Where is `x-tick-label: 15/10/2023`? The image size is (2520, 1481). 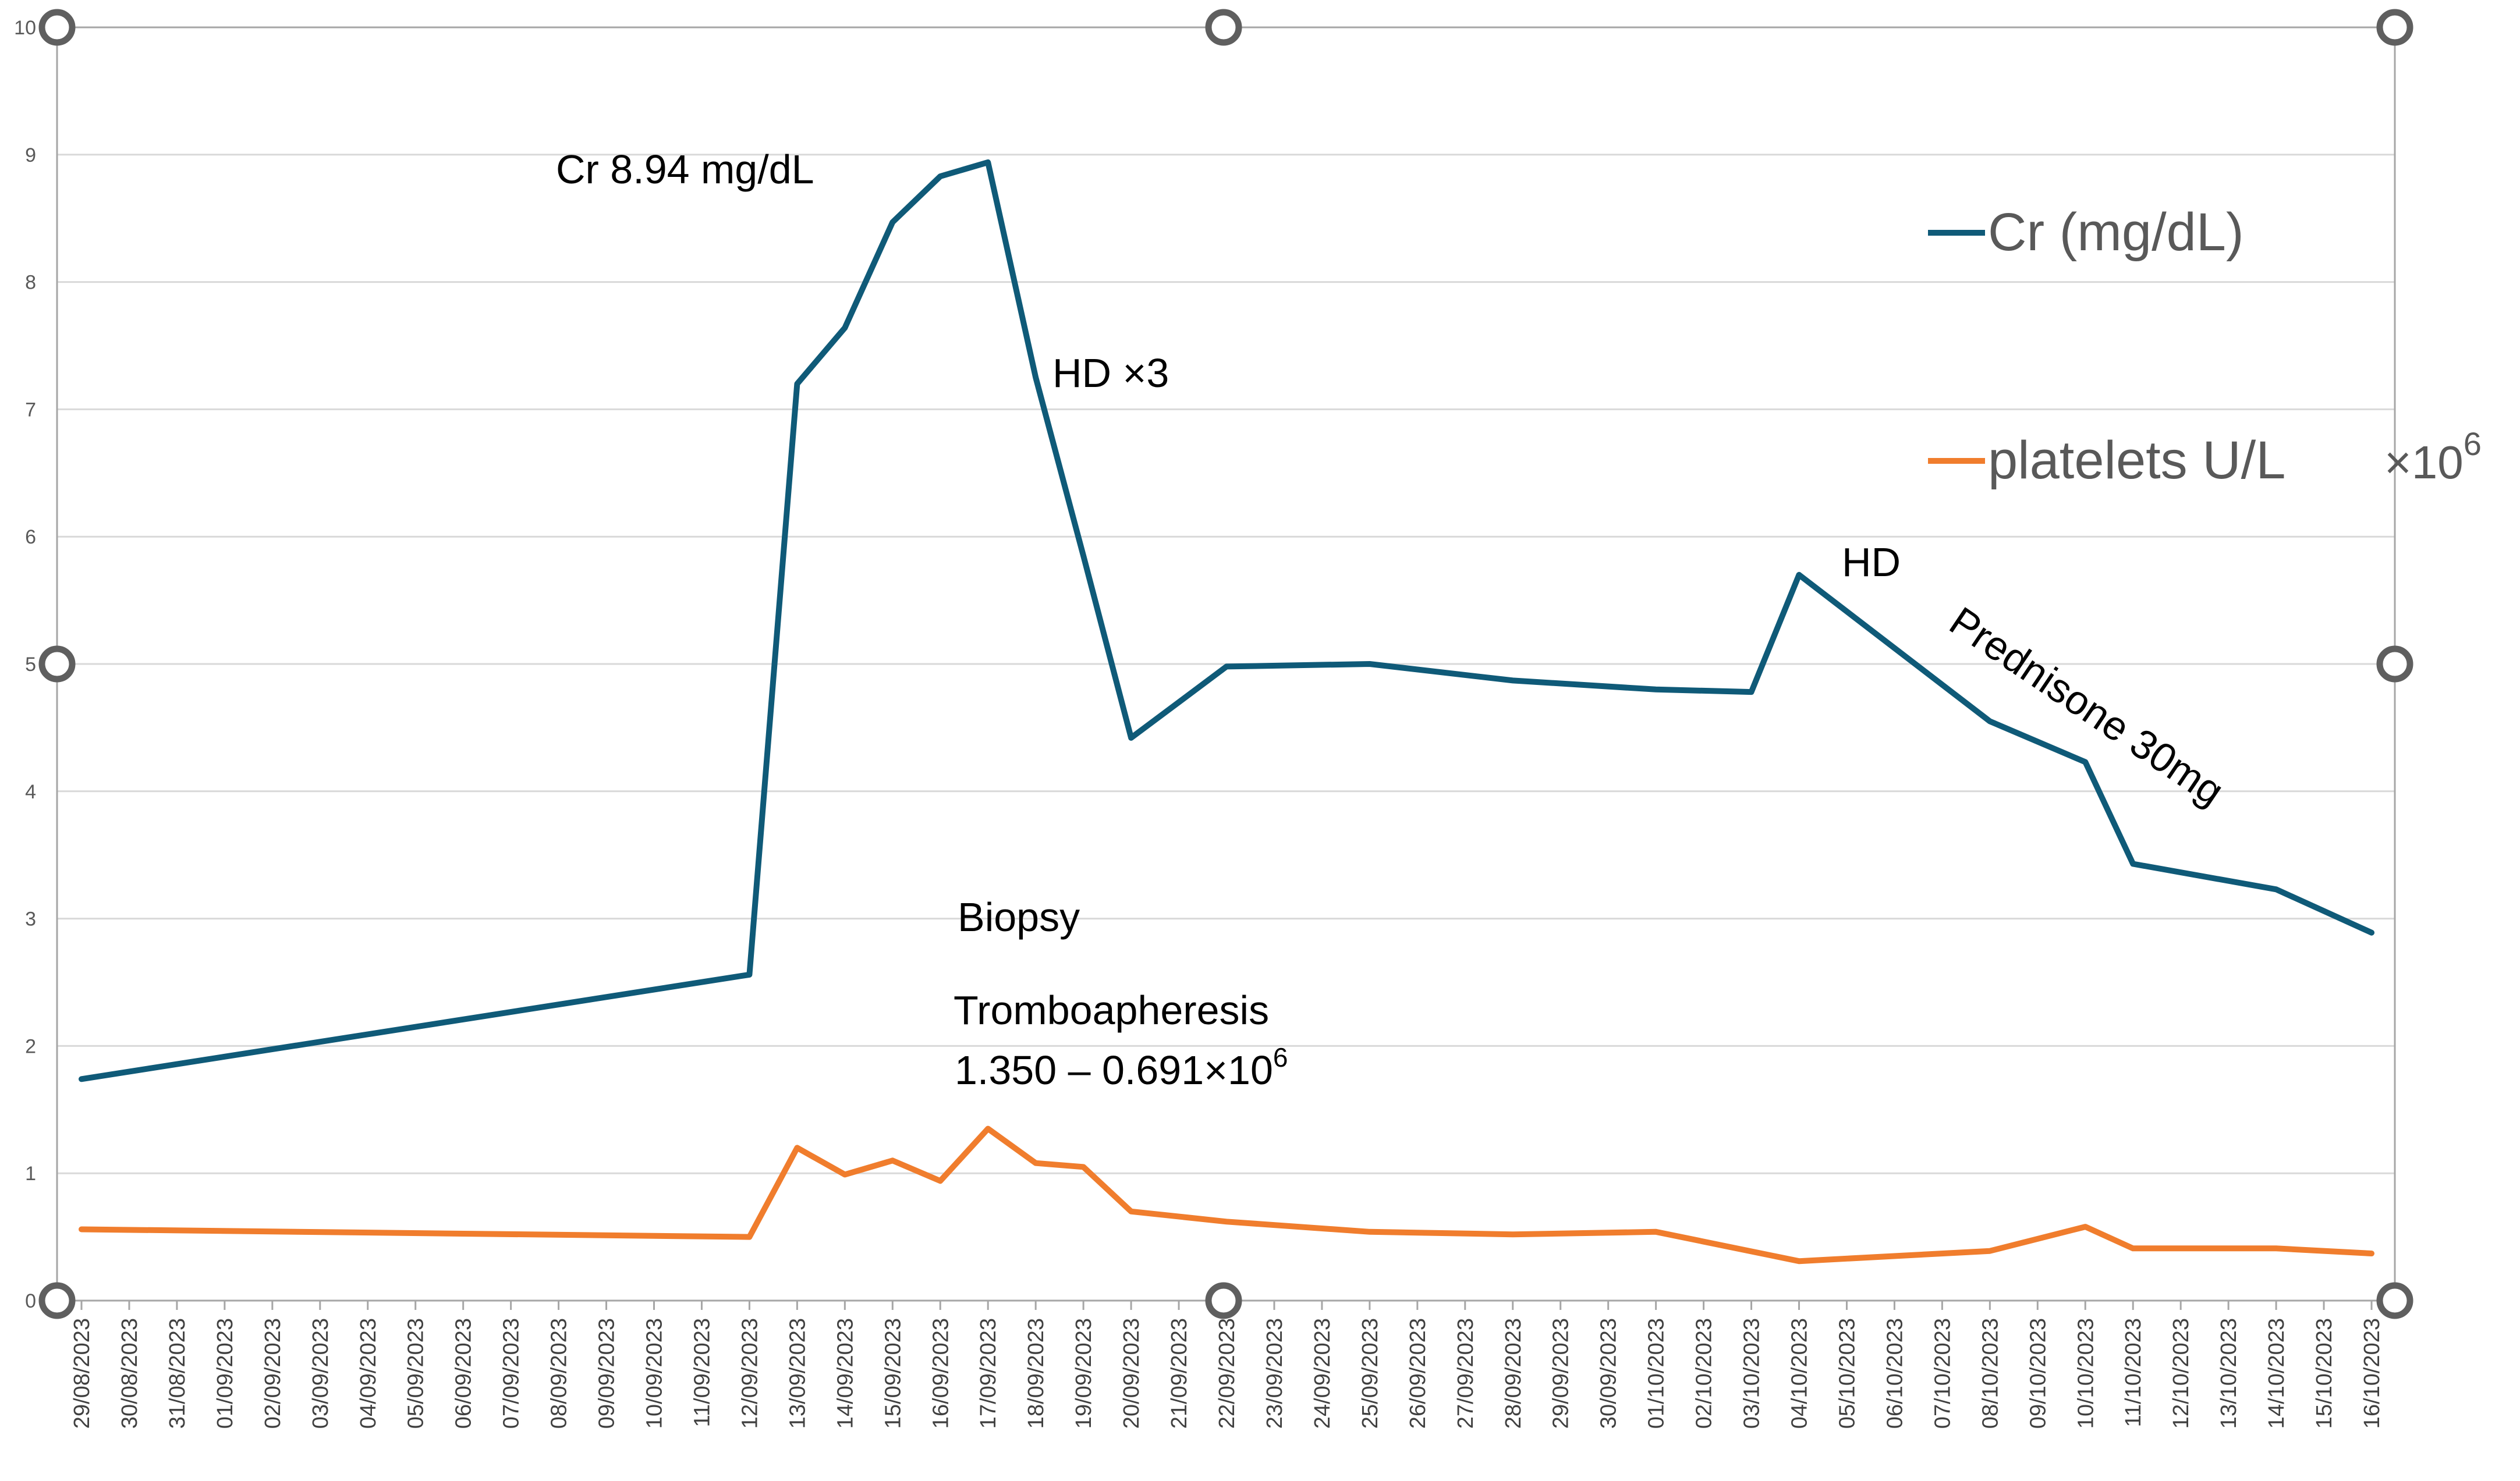
x-tick-label: 15/10/2023 is located at coordinates (2324, 1374).